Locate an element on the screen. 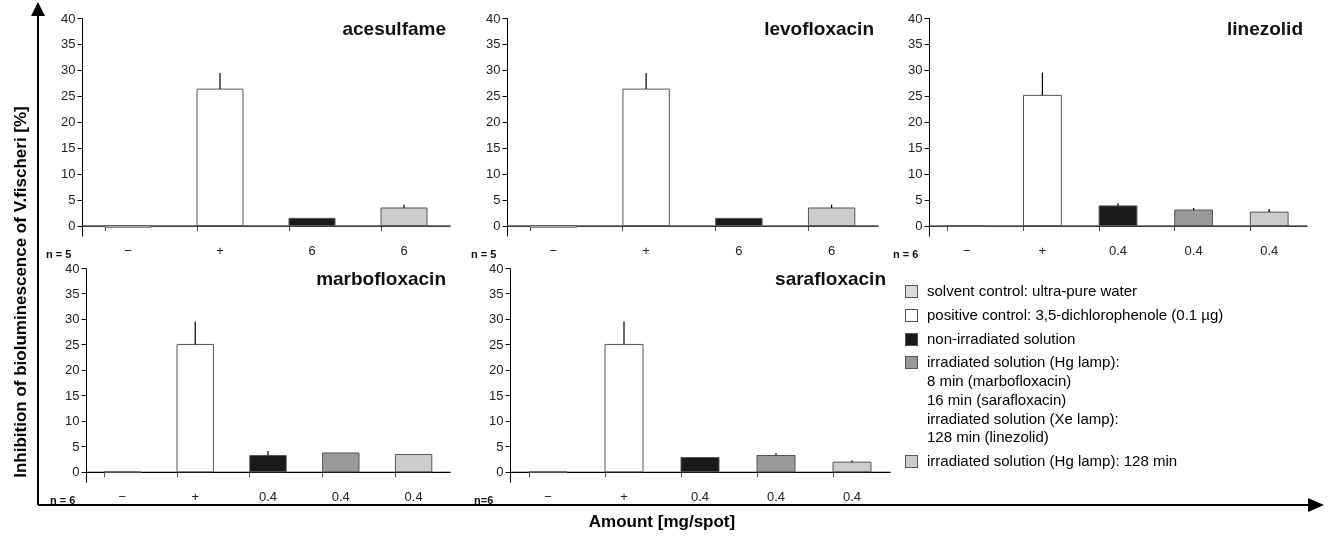  category-label: irradiated solution (Hg lamp): 8 min (marbofloxacin) 16 min (sarafloxacin) irradiated solution (Xe lamp): 128 min (linezolid) is located at coordinates (1023, 400).